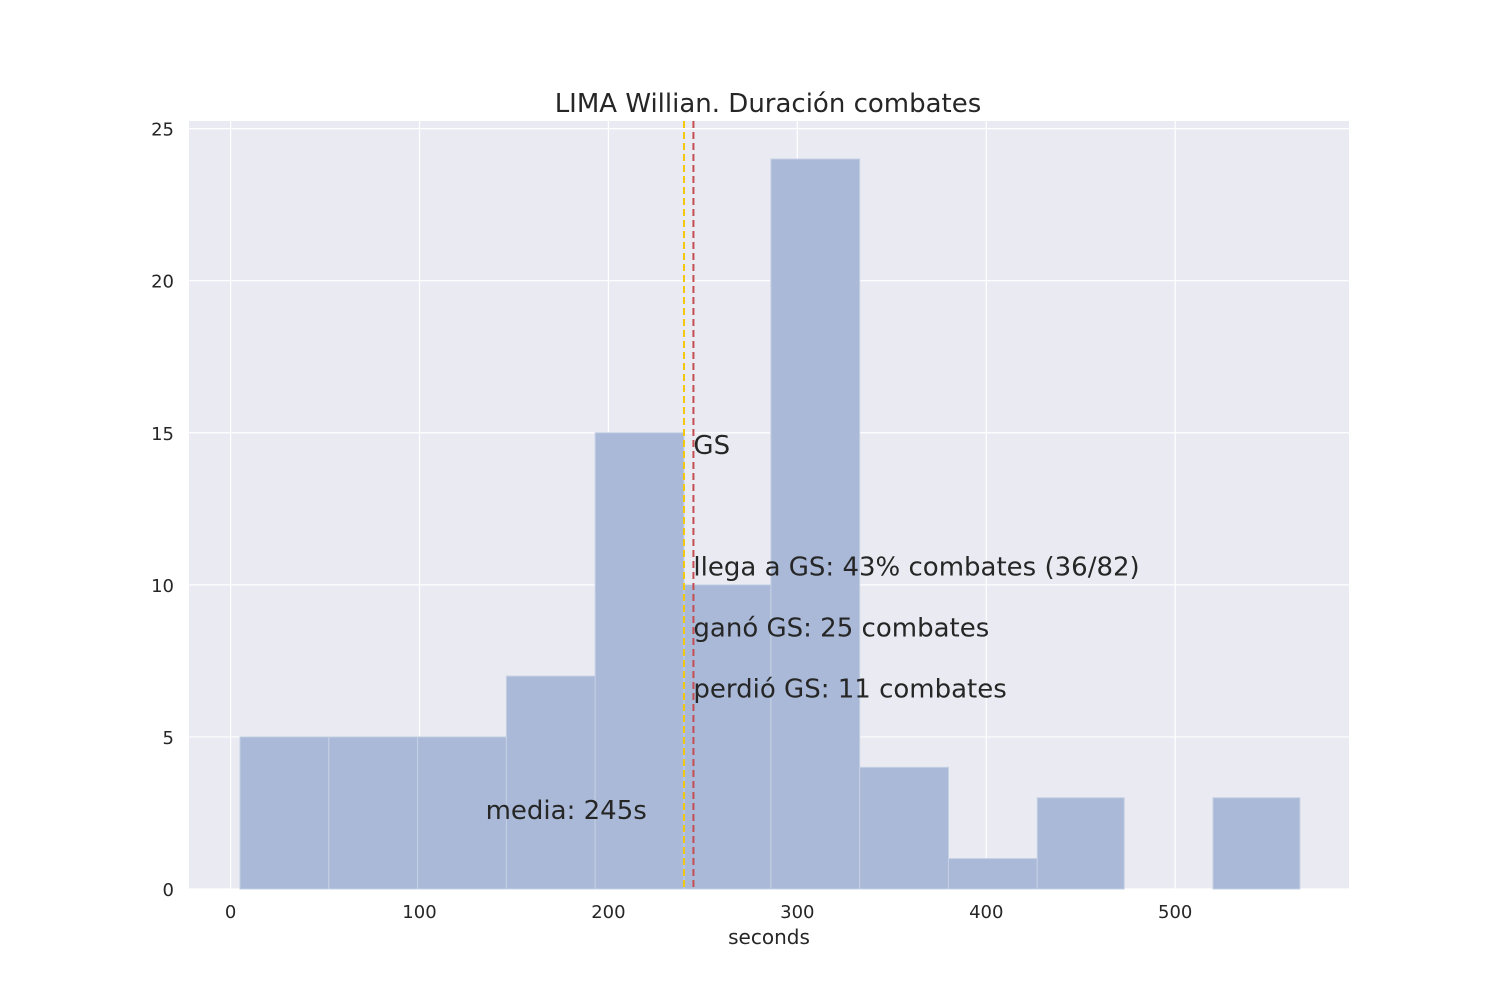  What do you see at coordinates (419, 912) in the screenshot?
I see `x-tick-label: 100` at bounding box center [419, 912].